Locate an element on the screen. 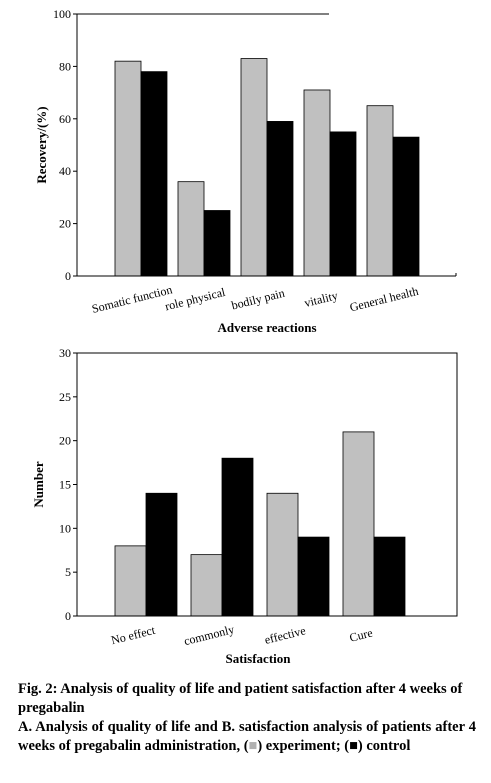  y-tick-label: 5 is located at coordinates (68, 572).